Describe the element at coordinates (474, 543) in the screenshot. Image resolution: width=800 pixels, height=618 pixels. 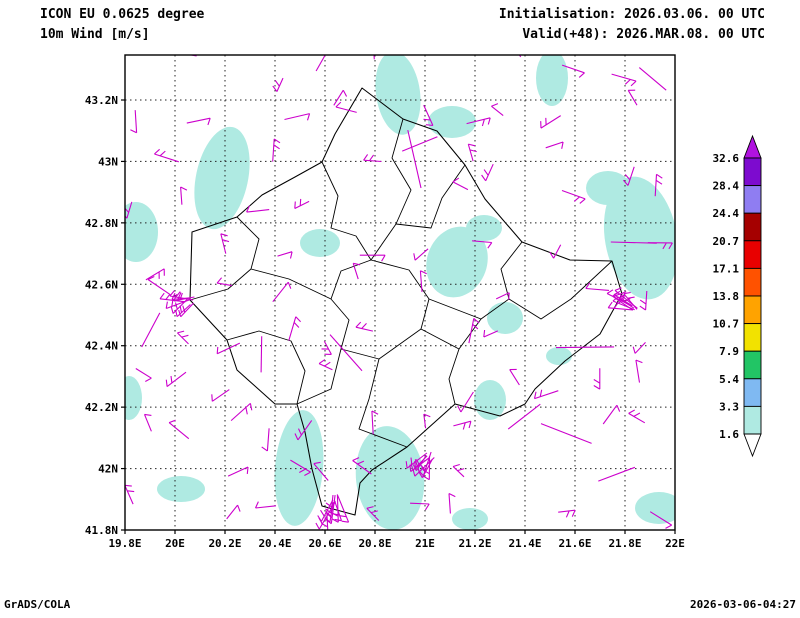
I see `x-tick-label: 21.2E` at that location.